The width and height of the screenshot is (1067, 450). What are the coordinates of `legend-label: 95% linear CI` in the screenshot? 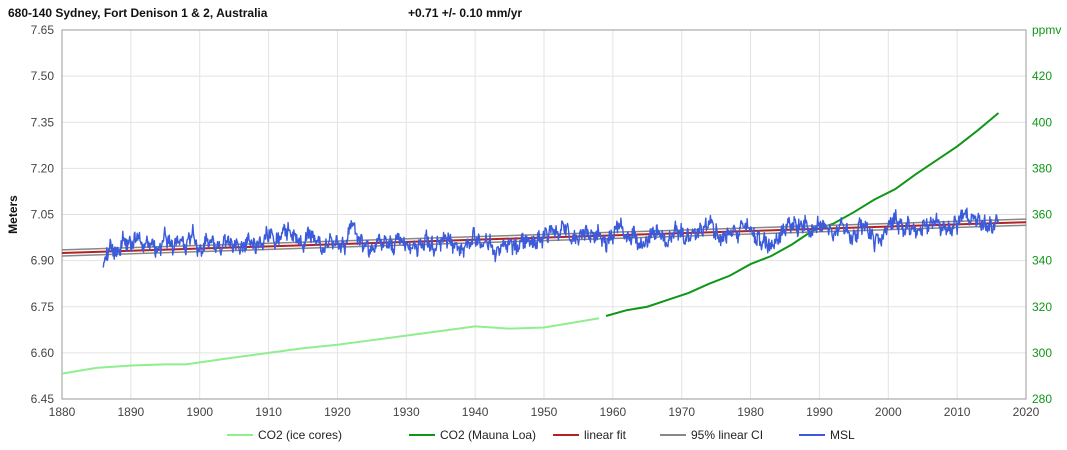 It's located at (727, 435).